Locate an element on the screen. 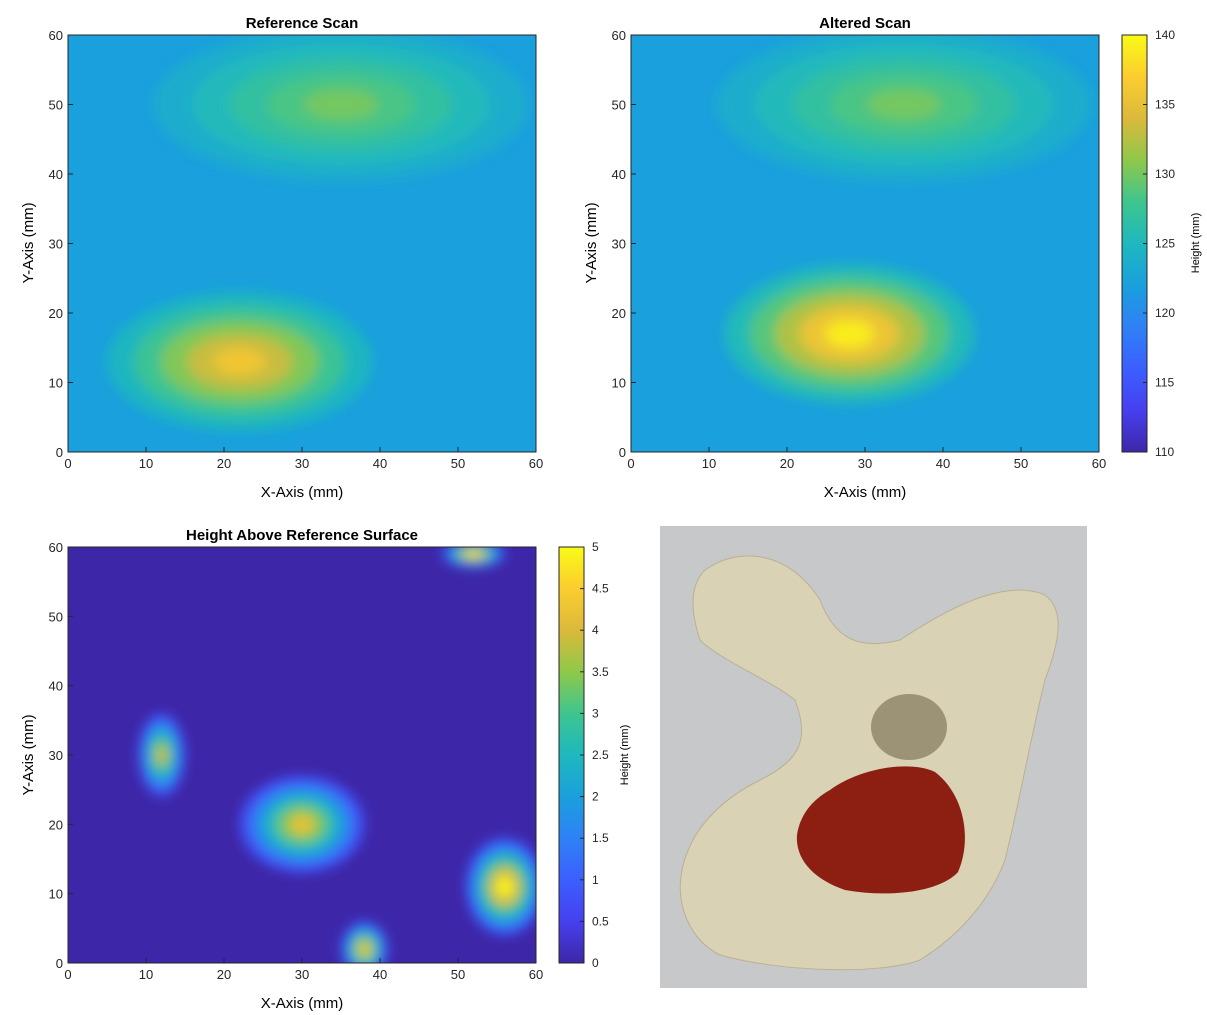  chart-title: Altered Scan is located at coordinates (865, 23).